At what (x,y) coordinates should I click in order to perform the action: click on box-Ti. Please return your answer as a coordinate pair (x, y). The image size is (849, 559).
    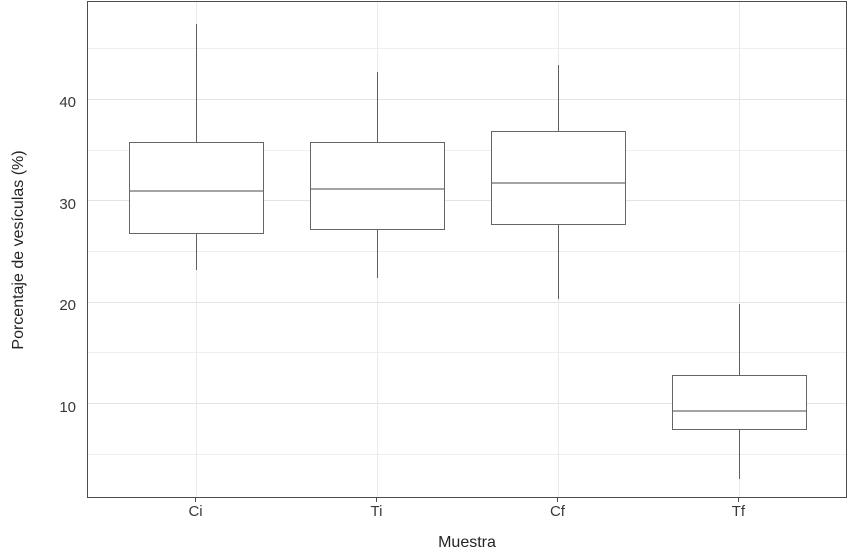
    Looking at the image, I should click on (377, 186).